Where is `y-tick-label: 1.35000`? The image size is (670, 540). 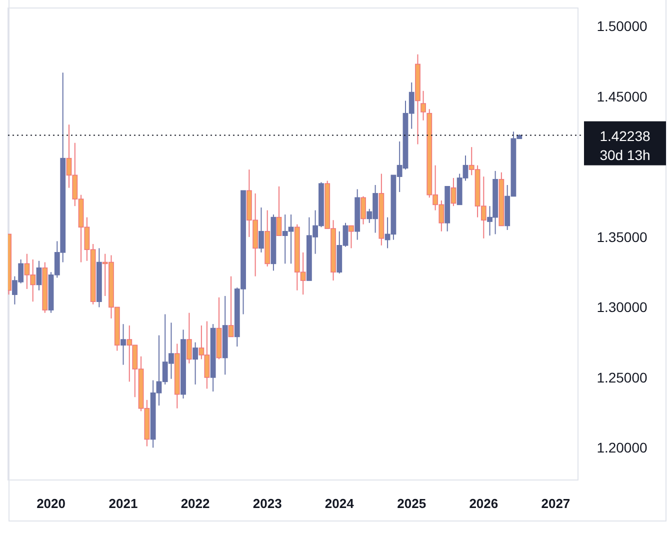
y-tick-label: 1.35000 is located at coordinates (622, 236).